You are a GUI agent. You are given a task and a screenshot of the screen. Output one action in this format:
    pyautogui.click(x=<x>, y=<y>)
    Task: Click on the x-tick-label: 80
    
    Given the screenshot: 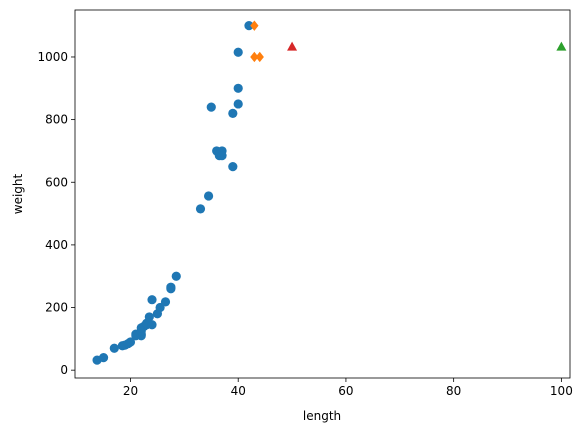 What is the action you would take?
    pyautogui.click(x=453, y=391)
    